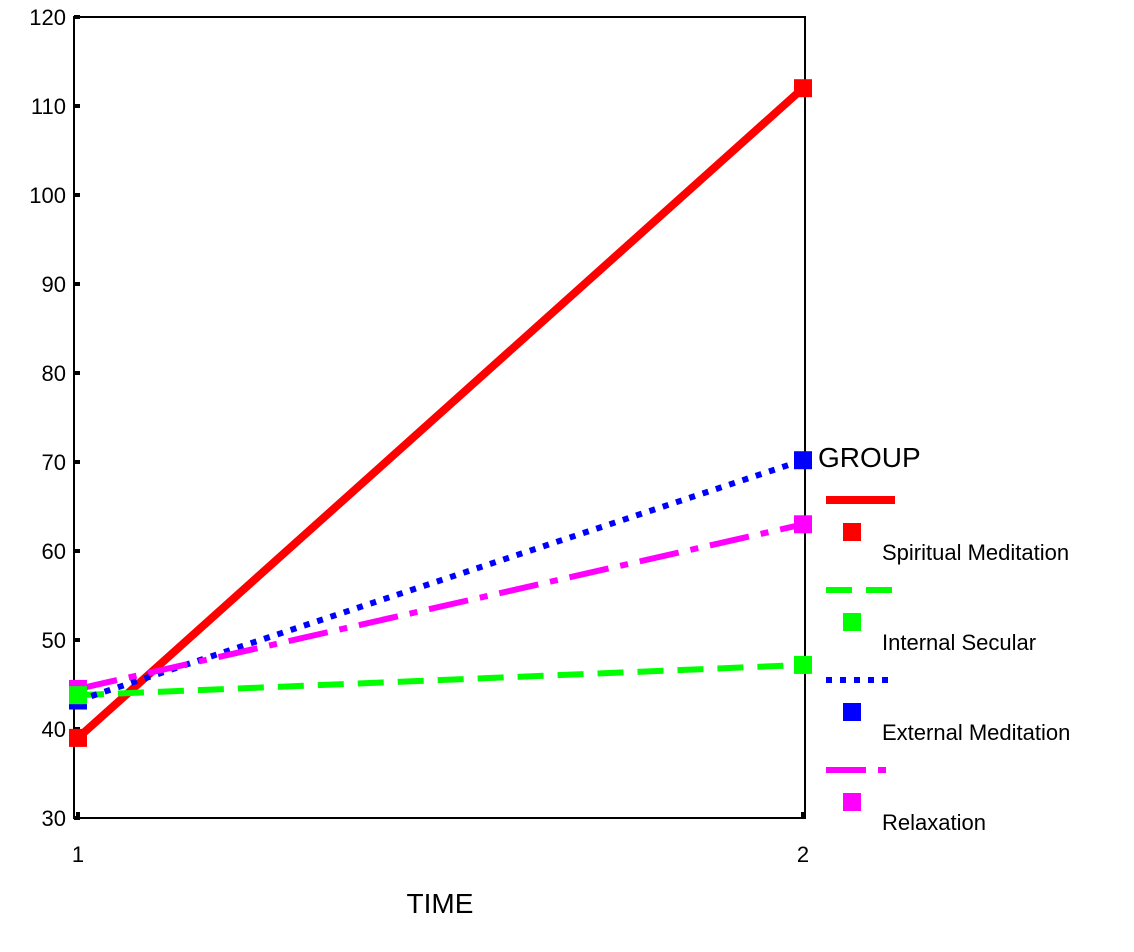 Image resolution: width=1134 pixels, height=952 pixels. I want to click on y-tick-label: 40, so click(54, 729).